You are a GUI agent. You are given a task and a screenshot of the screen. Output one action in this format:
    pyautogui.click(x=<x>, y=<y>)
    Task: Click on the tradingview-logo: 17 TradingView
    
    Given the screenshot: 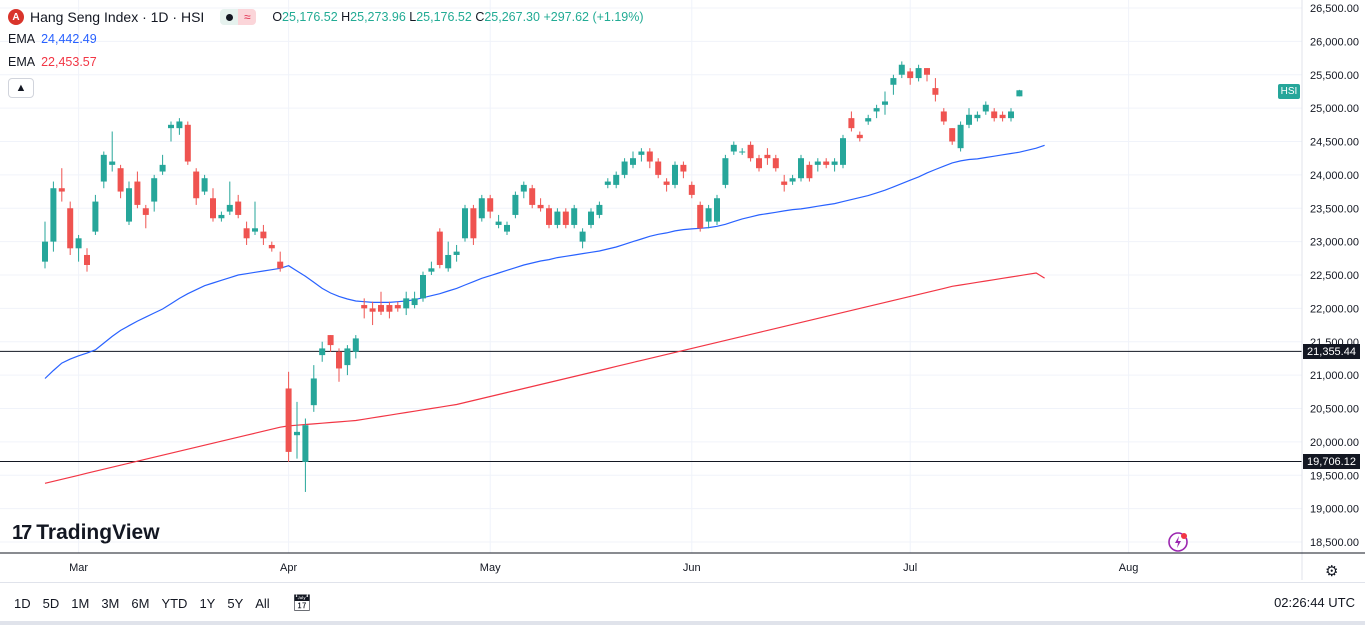 What is the action you would take?
    pyautogui.click(x=86, y=533)
    